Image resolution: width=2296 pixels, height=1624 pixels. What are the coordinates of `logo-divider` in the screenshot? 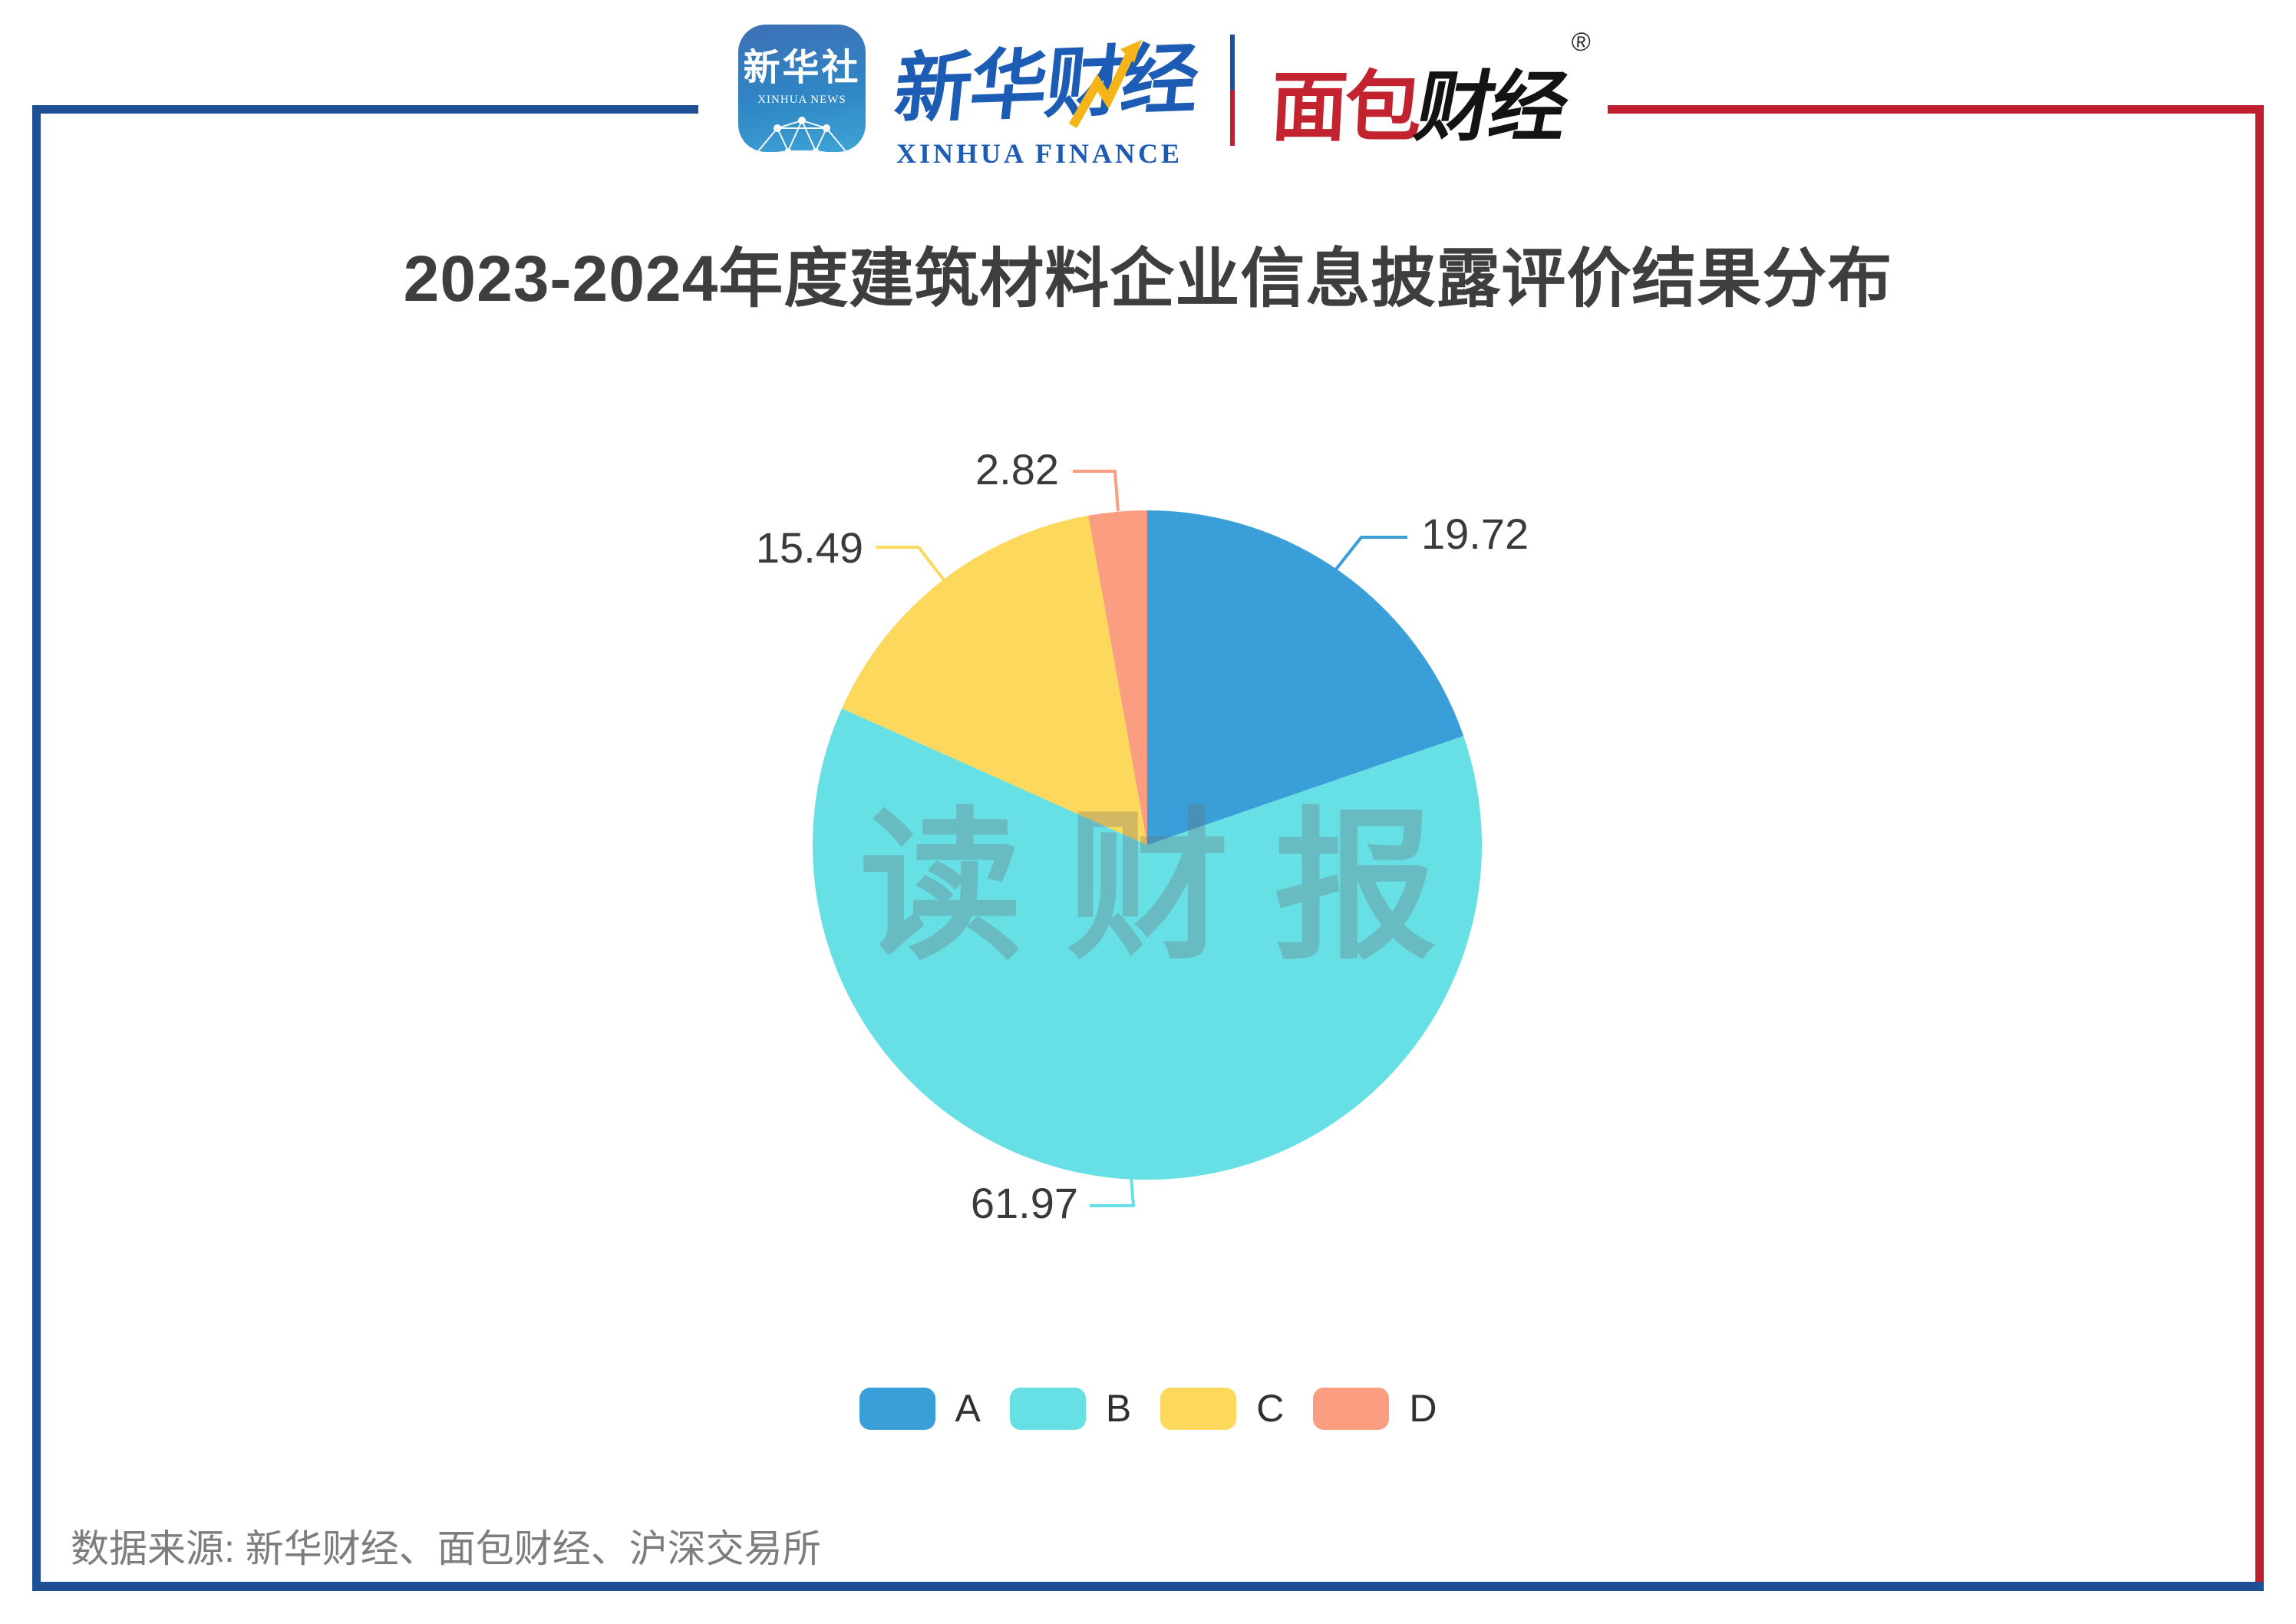 It's located at (1232, 90).